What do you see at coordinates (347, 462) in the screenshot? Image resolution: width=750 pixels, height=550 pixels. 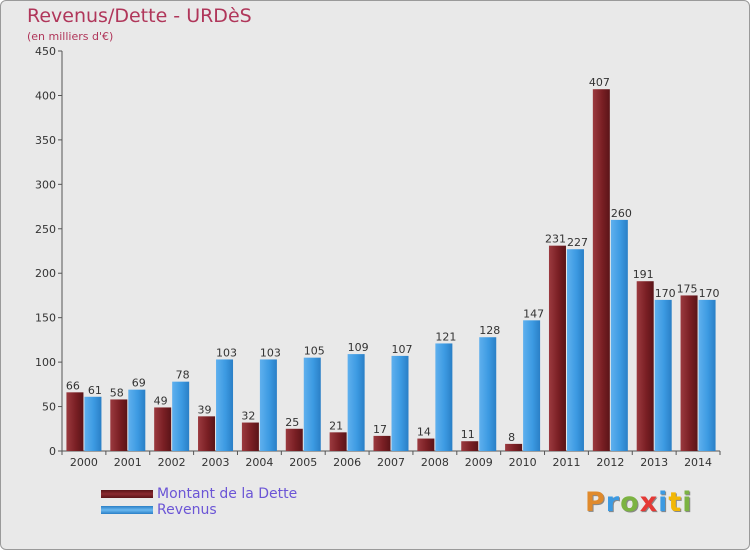 I see `x-tick-label: 2006` at bounding box center [347, 462].